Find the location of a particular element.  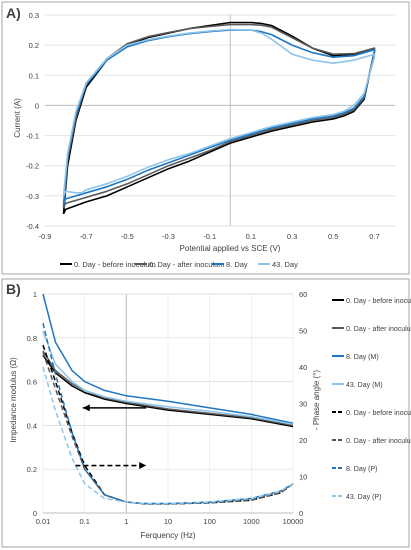

legend-b-label: 43. Day (M) is located at coordinates (364, 385).